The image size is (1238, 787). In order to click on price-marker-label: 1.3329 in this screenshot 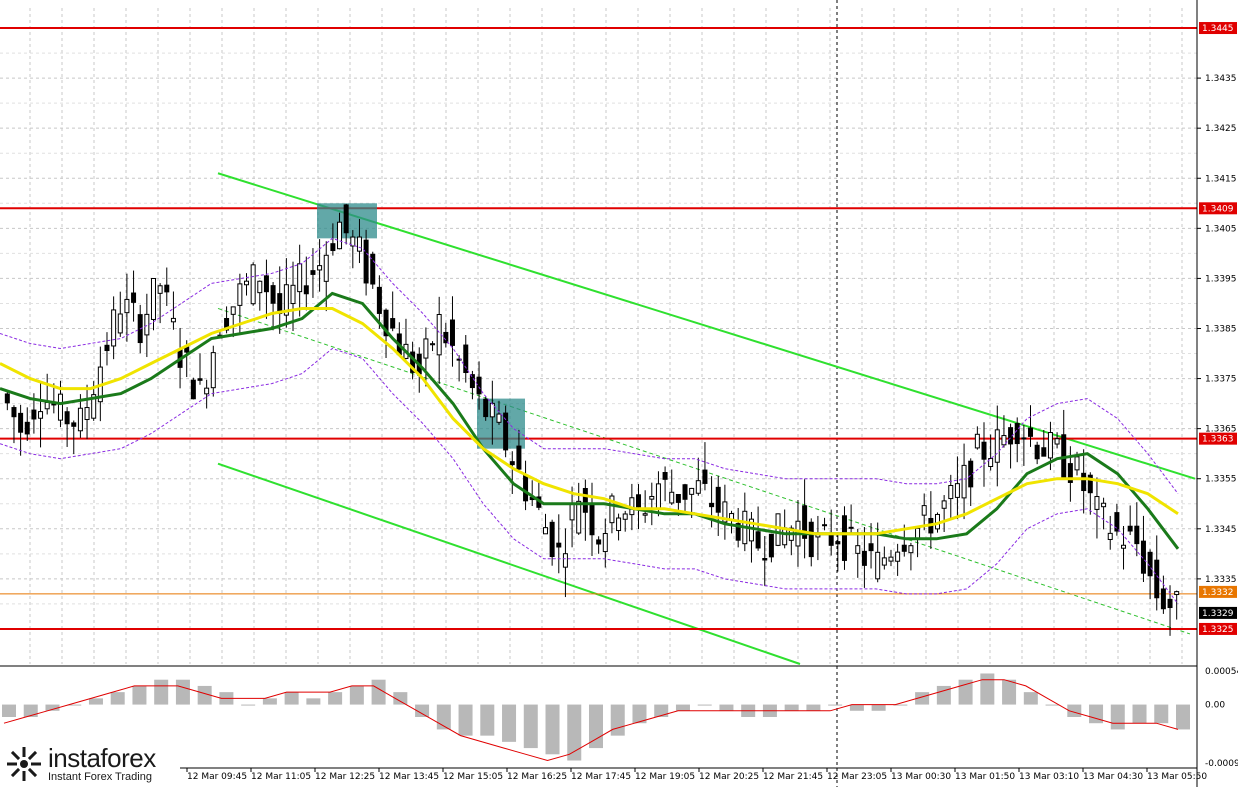, I will do `click(1218, 614)`.